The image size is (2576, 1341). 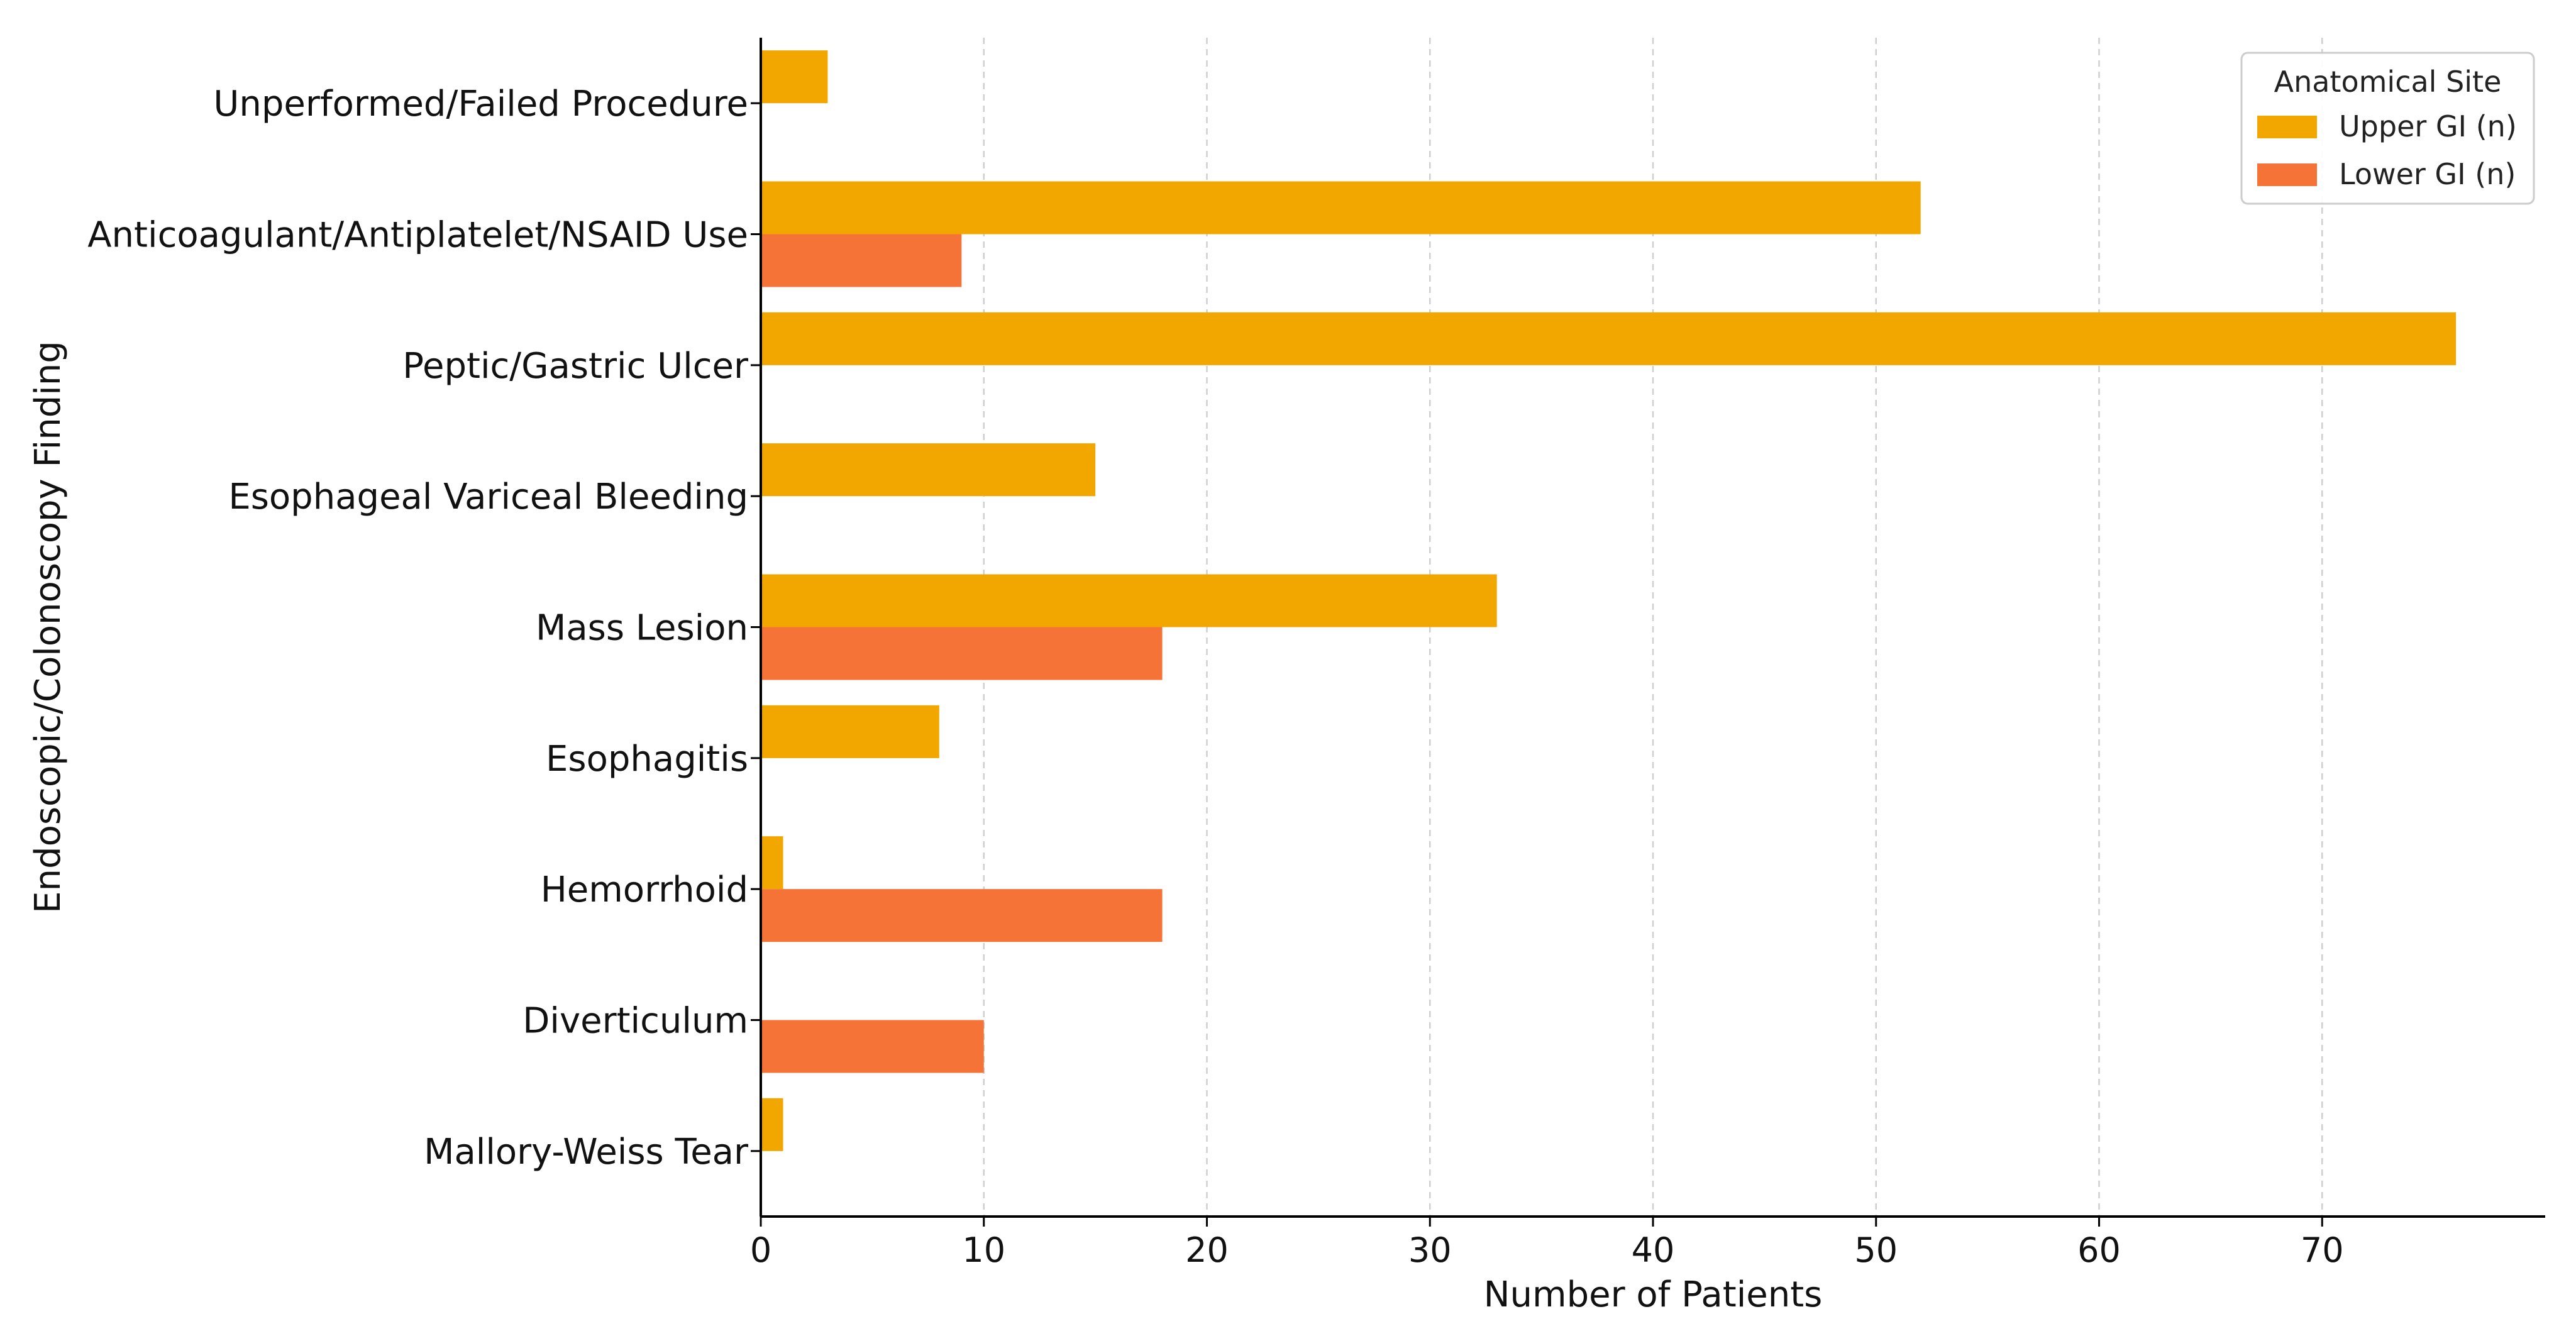 I want to click on legend-title: Anatomical Site, so click(x=2388, y=82).